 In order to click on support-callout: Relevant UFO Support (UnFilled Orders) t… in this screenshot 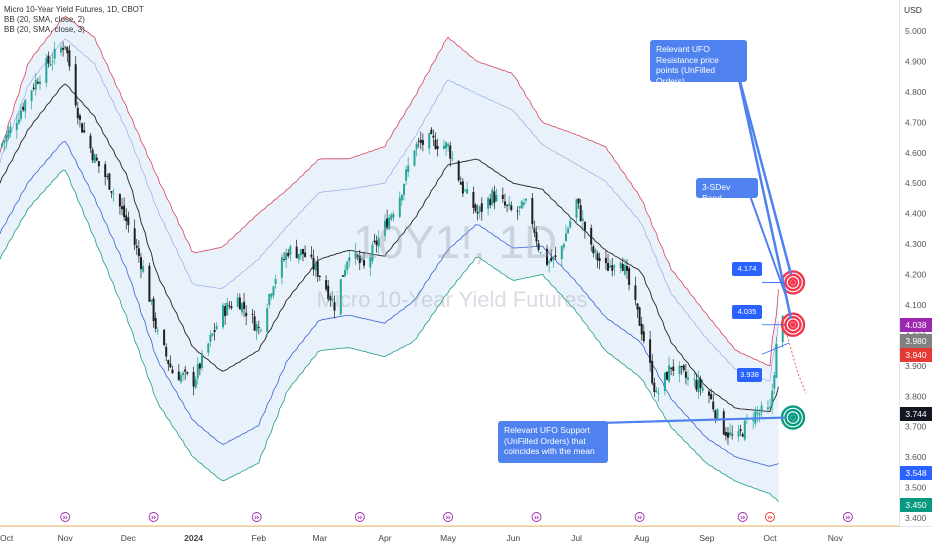, I will do `click(553, 442)`.